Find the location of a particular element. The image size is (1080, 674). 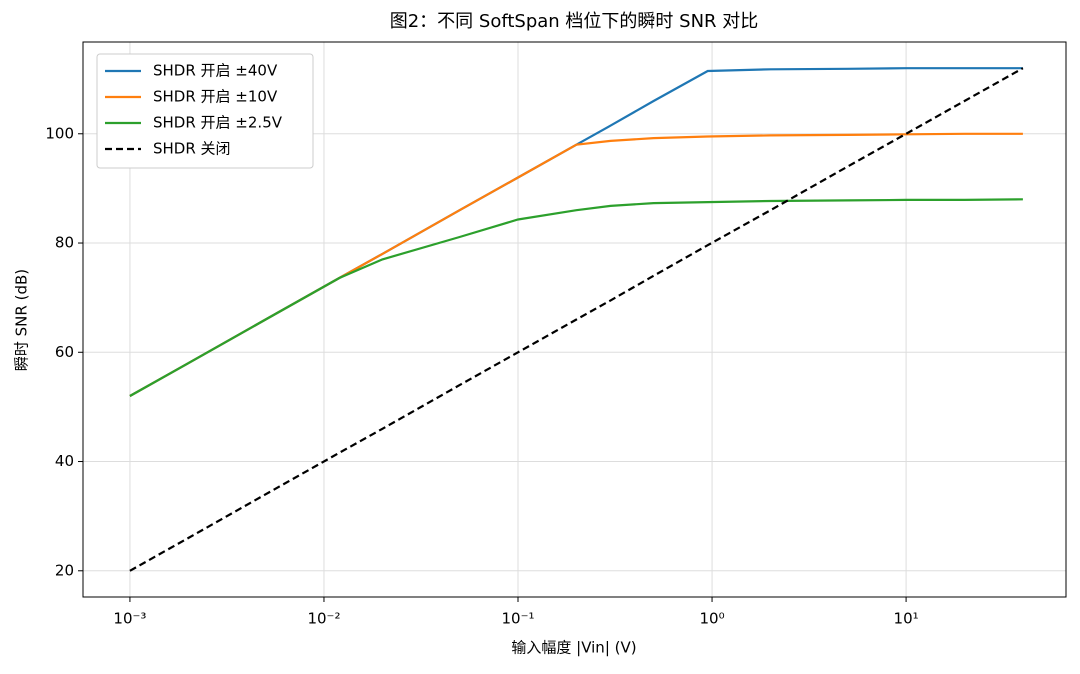

legend-box is located at coordinates (205, 111).